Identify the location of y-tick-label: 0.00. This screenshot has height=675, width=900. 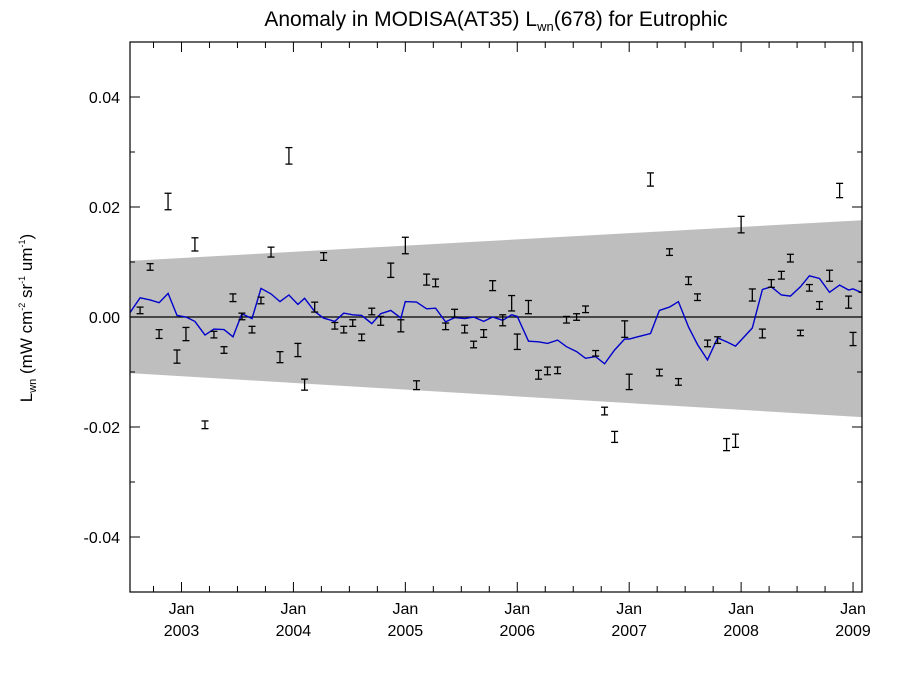
(104, 318).